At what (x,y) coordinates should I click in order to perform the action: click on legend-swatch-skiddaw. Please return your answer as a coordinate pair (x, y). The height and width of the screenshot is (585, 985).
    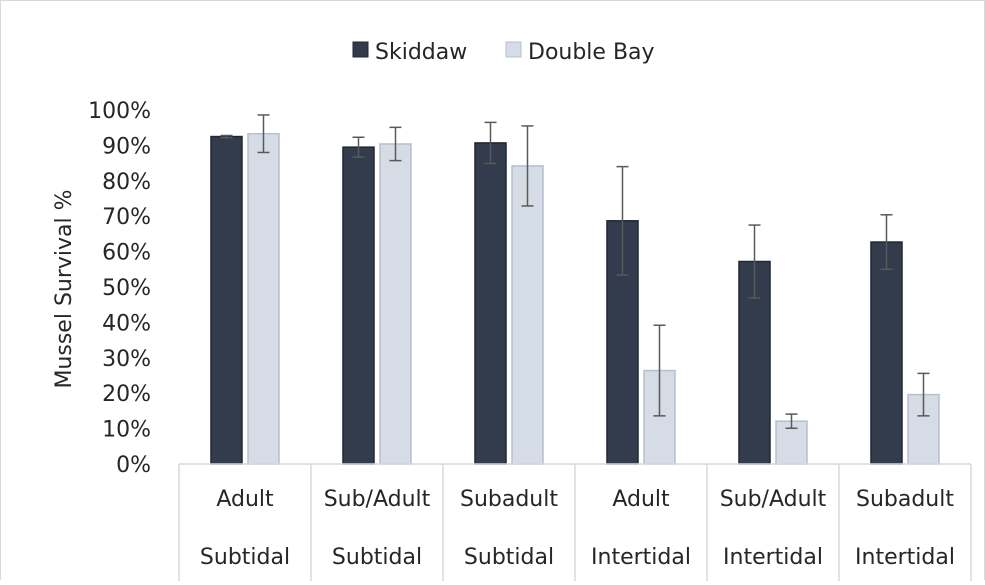
    Looking at the image, I should click on (360, 49).